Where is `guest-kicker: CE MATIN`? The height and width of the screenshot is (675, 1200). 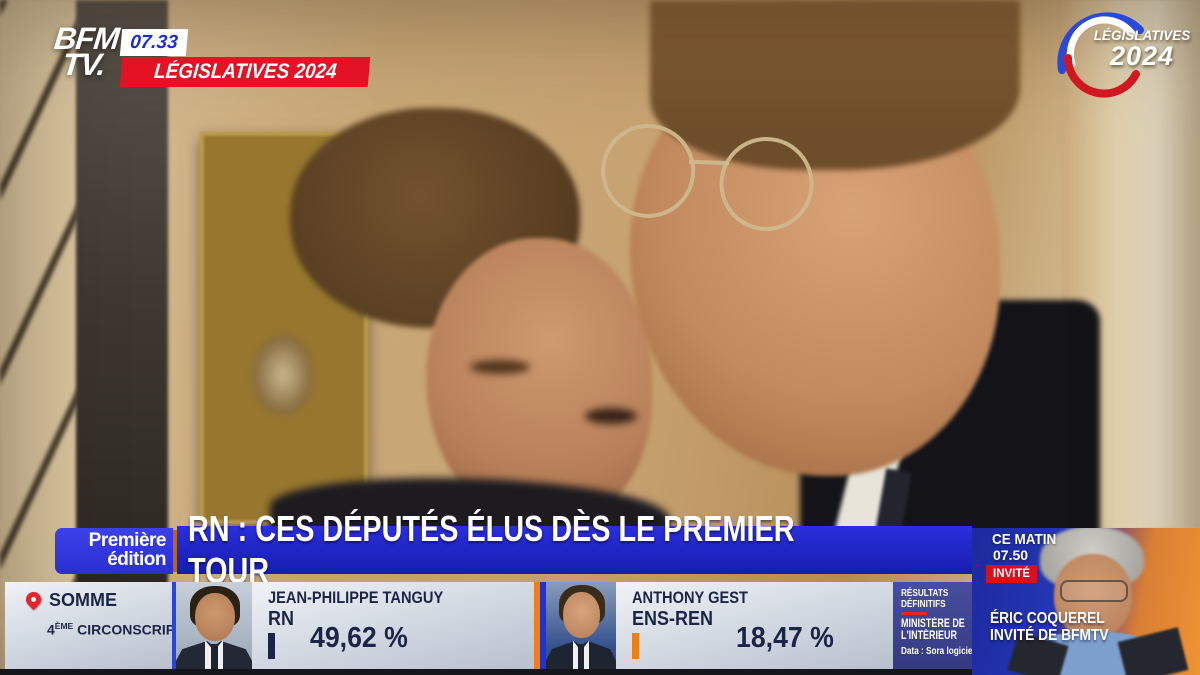
guest-kicker: CE MATIN is located at coordinates (1024, 539).